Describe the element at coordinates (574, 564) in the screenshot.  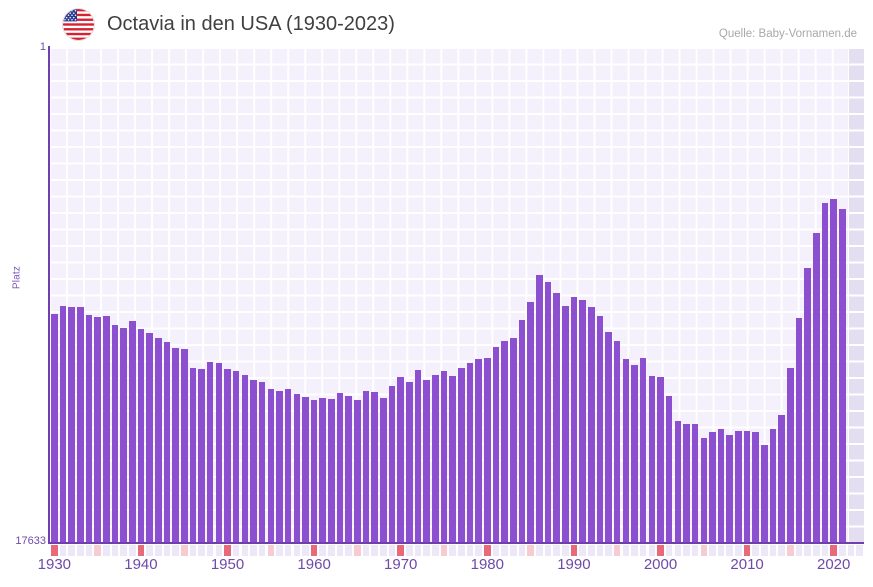
I see `x-axis-tick-1990: 1990` at that location.